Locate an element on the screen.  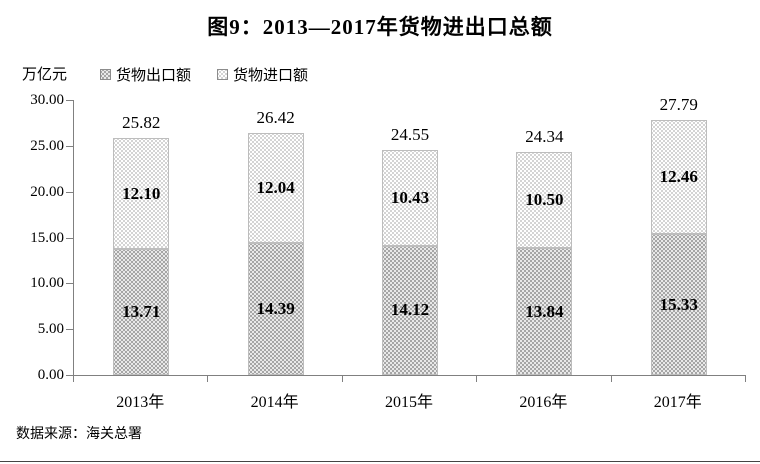
export-swatch-icon is located at coordinates (105, 74).